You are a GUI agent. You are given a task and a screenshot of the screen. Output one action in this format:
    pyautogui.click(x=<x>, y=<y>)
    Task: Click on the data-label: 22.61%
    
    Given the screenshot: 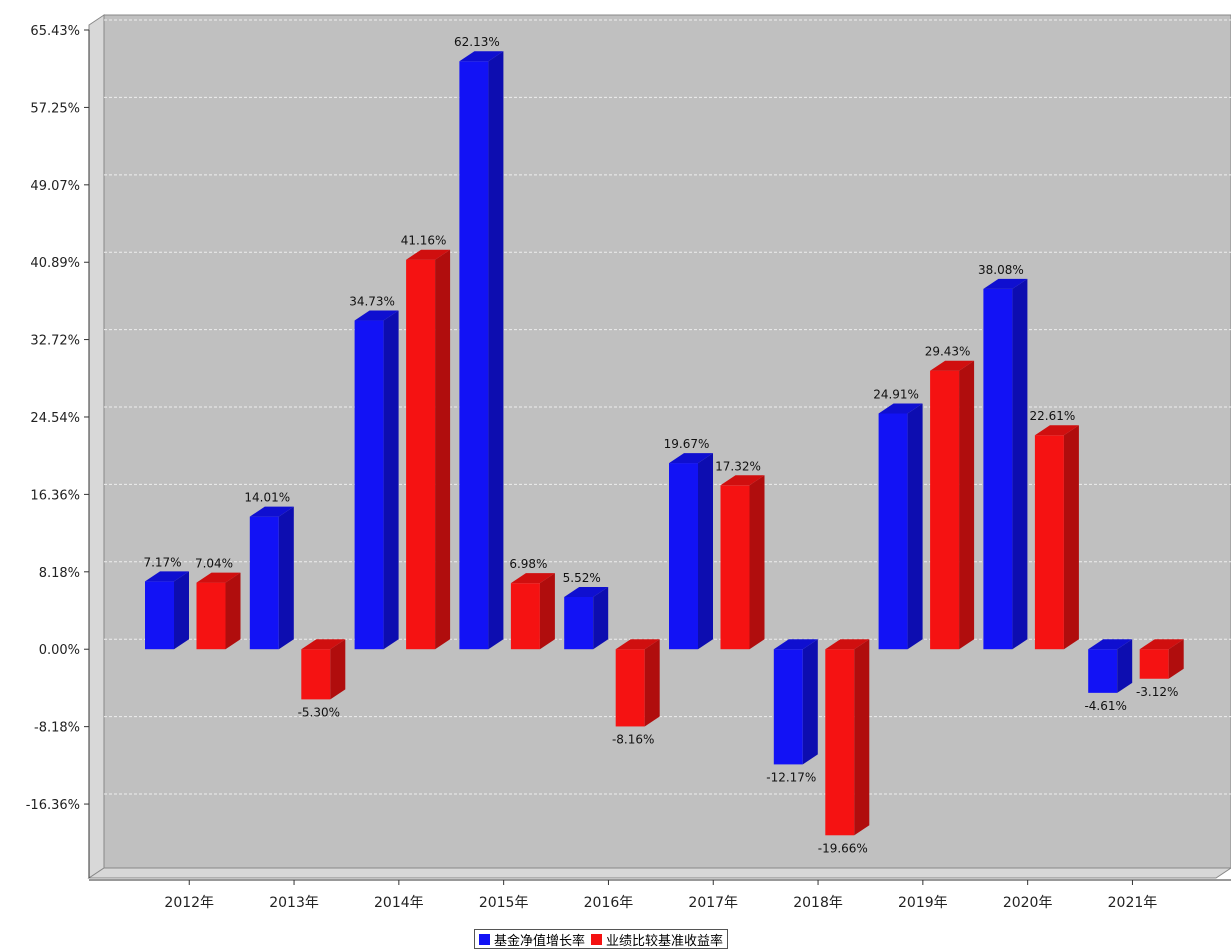 What is the action you would take?
    pyautogui.click(x=1053, y=416)
    